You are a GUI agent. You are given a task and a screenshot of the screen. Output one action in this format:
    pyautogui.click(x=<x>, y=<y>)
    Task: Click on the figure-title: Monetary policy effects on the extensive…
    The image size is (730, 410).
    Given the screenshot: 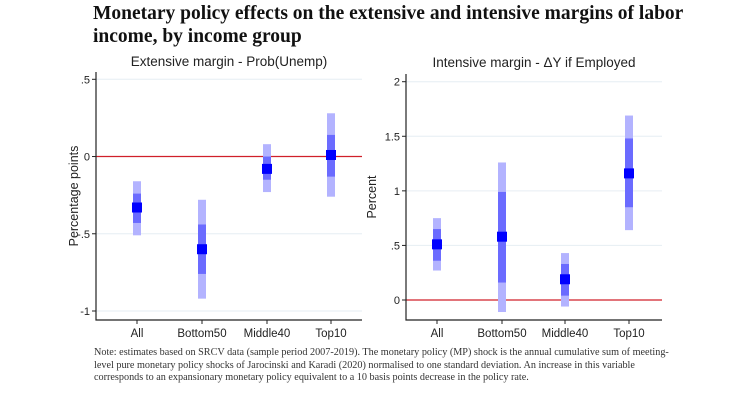 What is the action you would take?
    pyautogui.click(x=388, y=25)
    